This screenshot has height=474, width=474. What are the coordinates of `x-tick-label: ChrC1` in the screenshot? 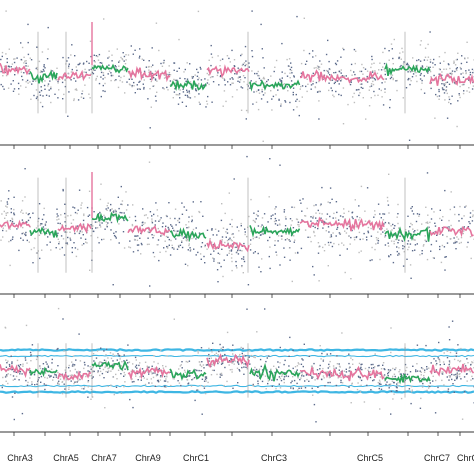 It's located at (196, 458).